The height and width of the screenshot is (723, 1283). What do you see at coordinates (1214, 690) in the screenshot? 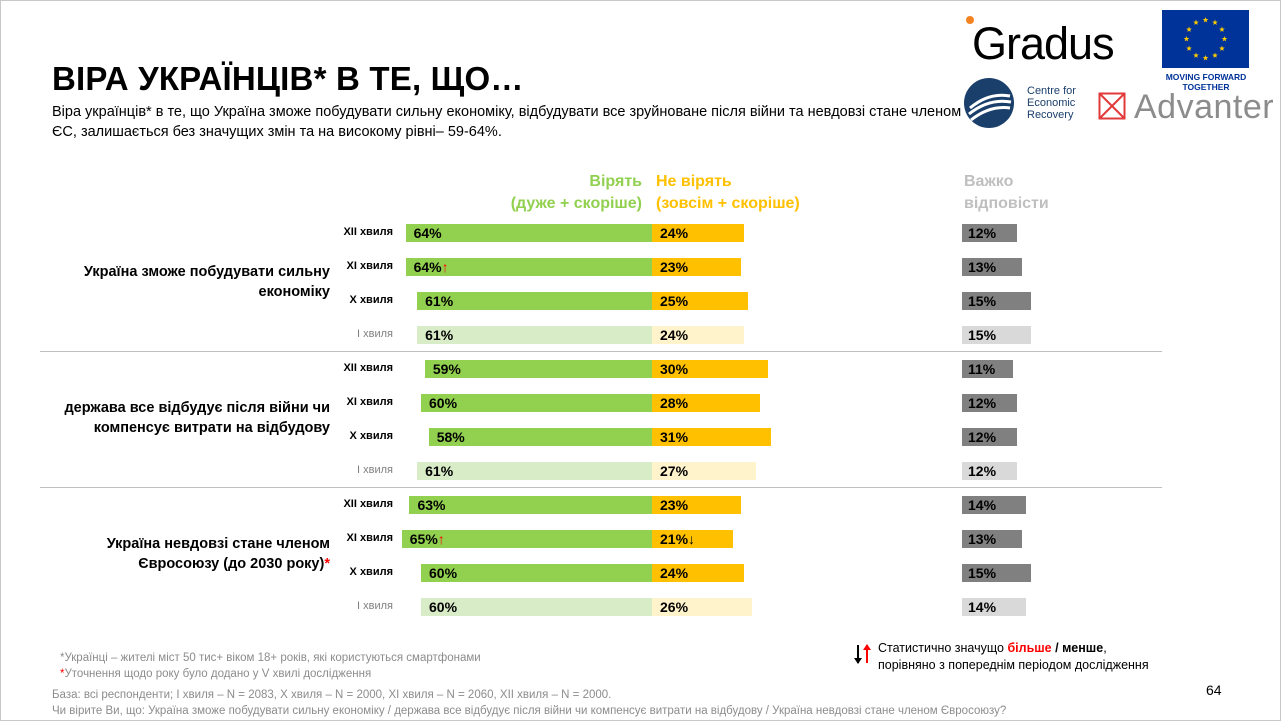
I see `page-number: 64` at bounding box center [1214, 690].